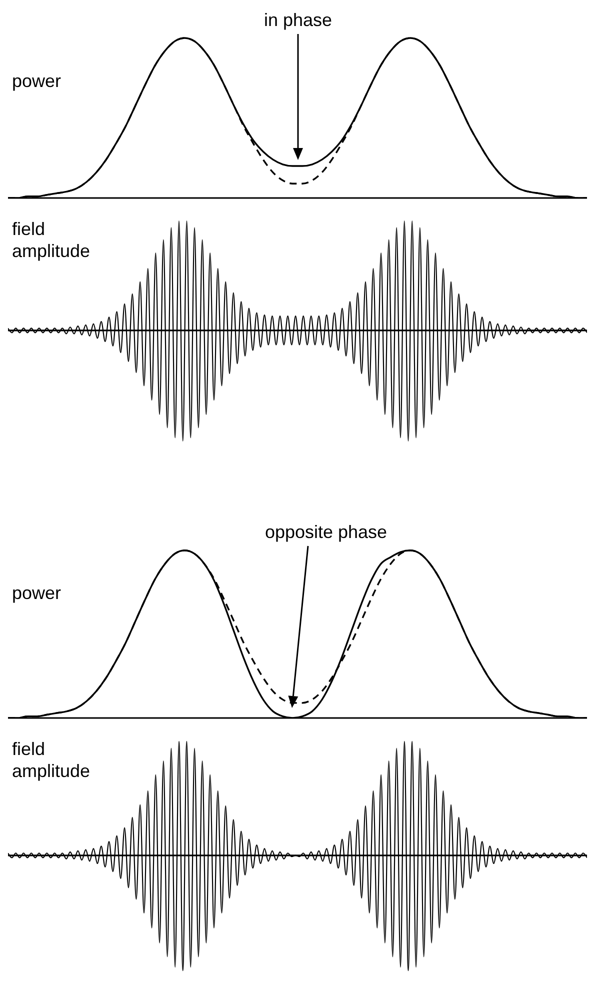 This screenshot has height=985, width=595. I want to click on text: in phase, so click(298, 20).